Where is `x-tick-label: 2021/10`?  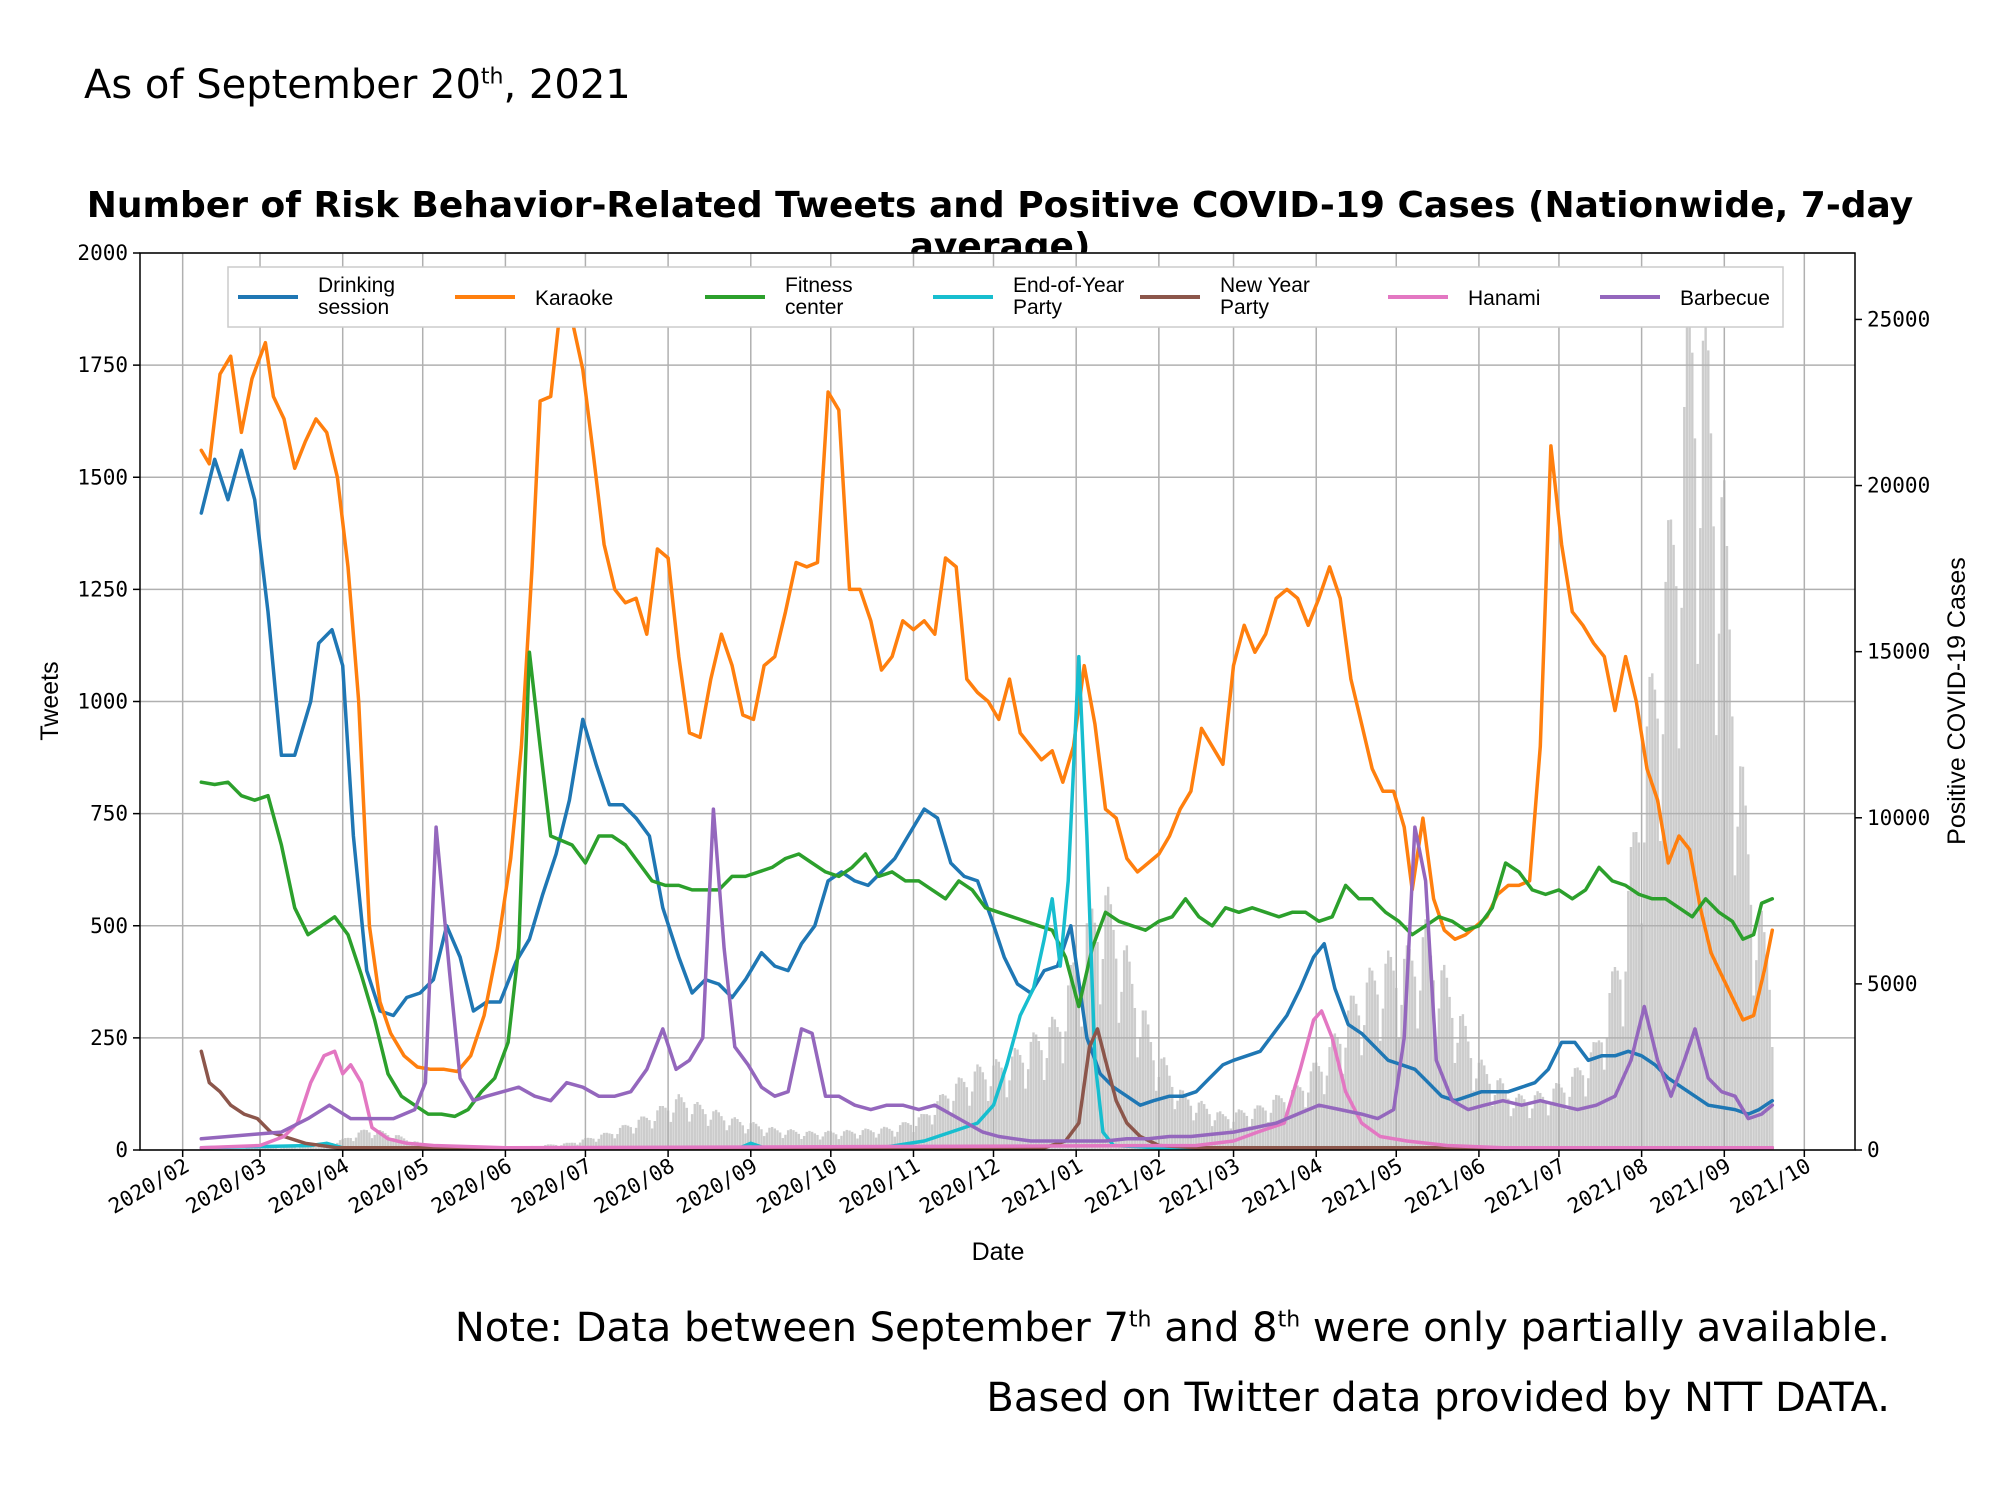 x-tick-label: 2021/10 is located at coordinates (1770, 1186).